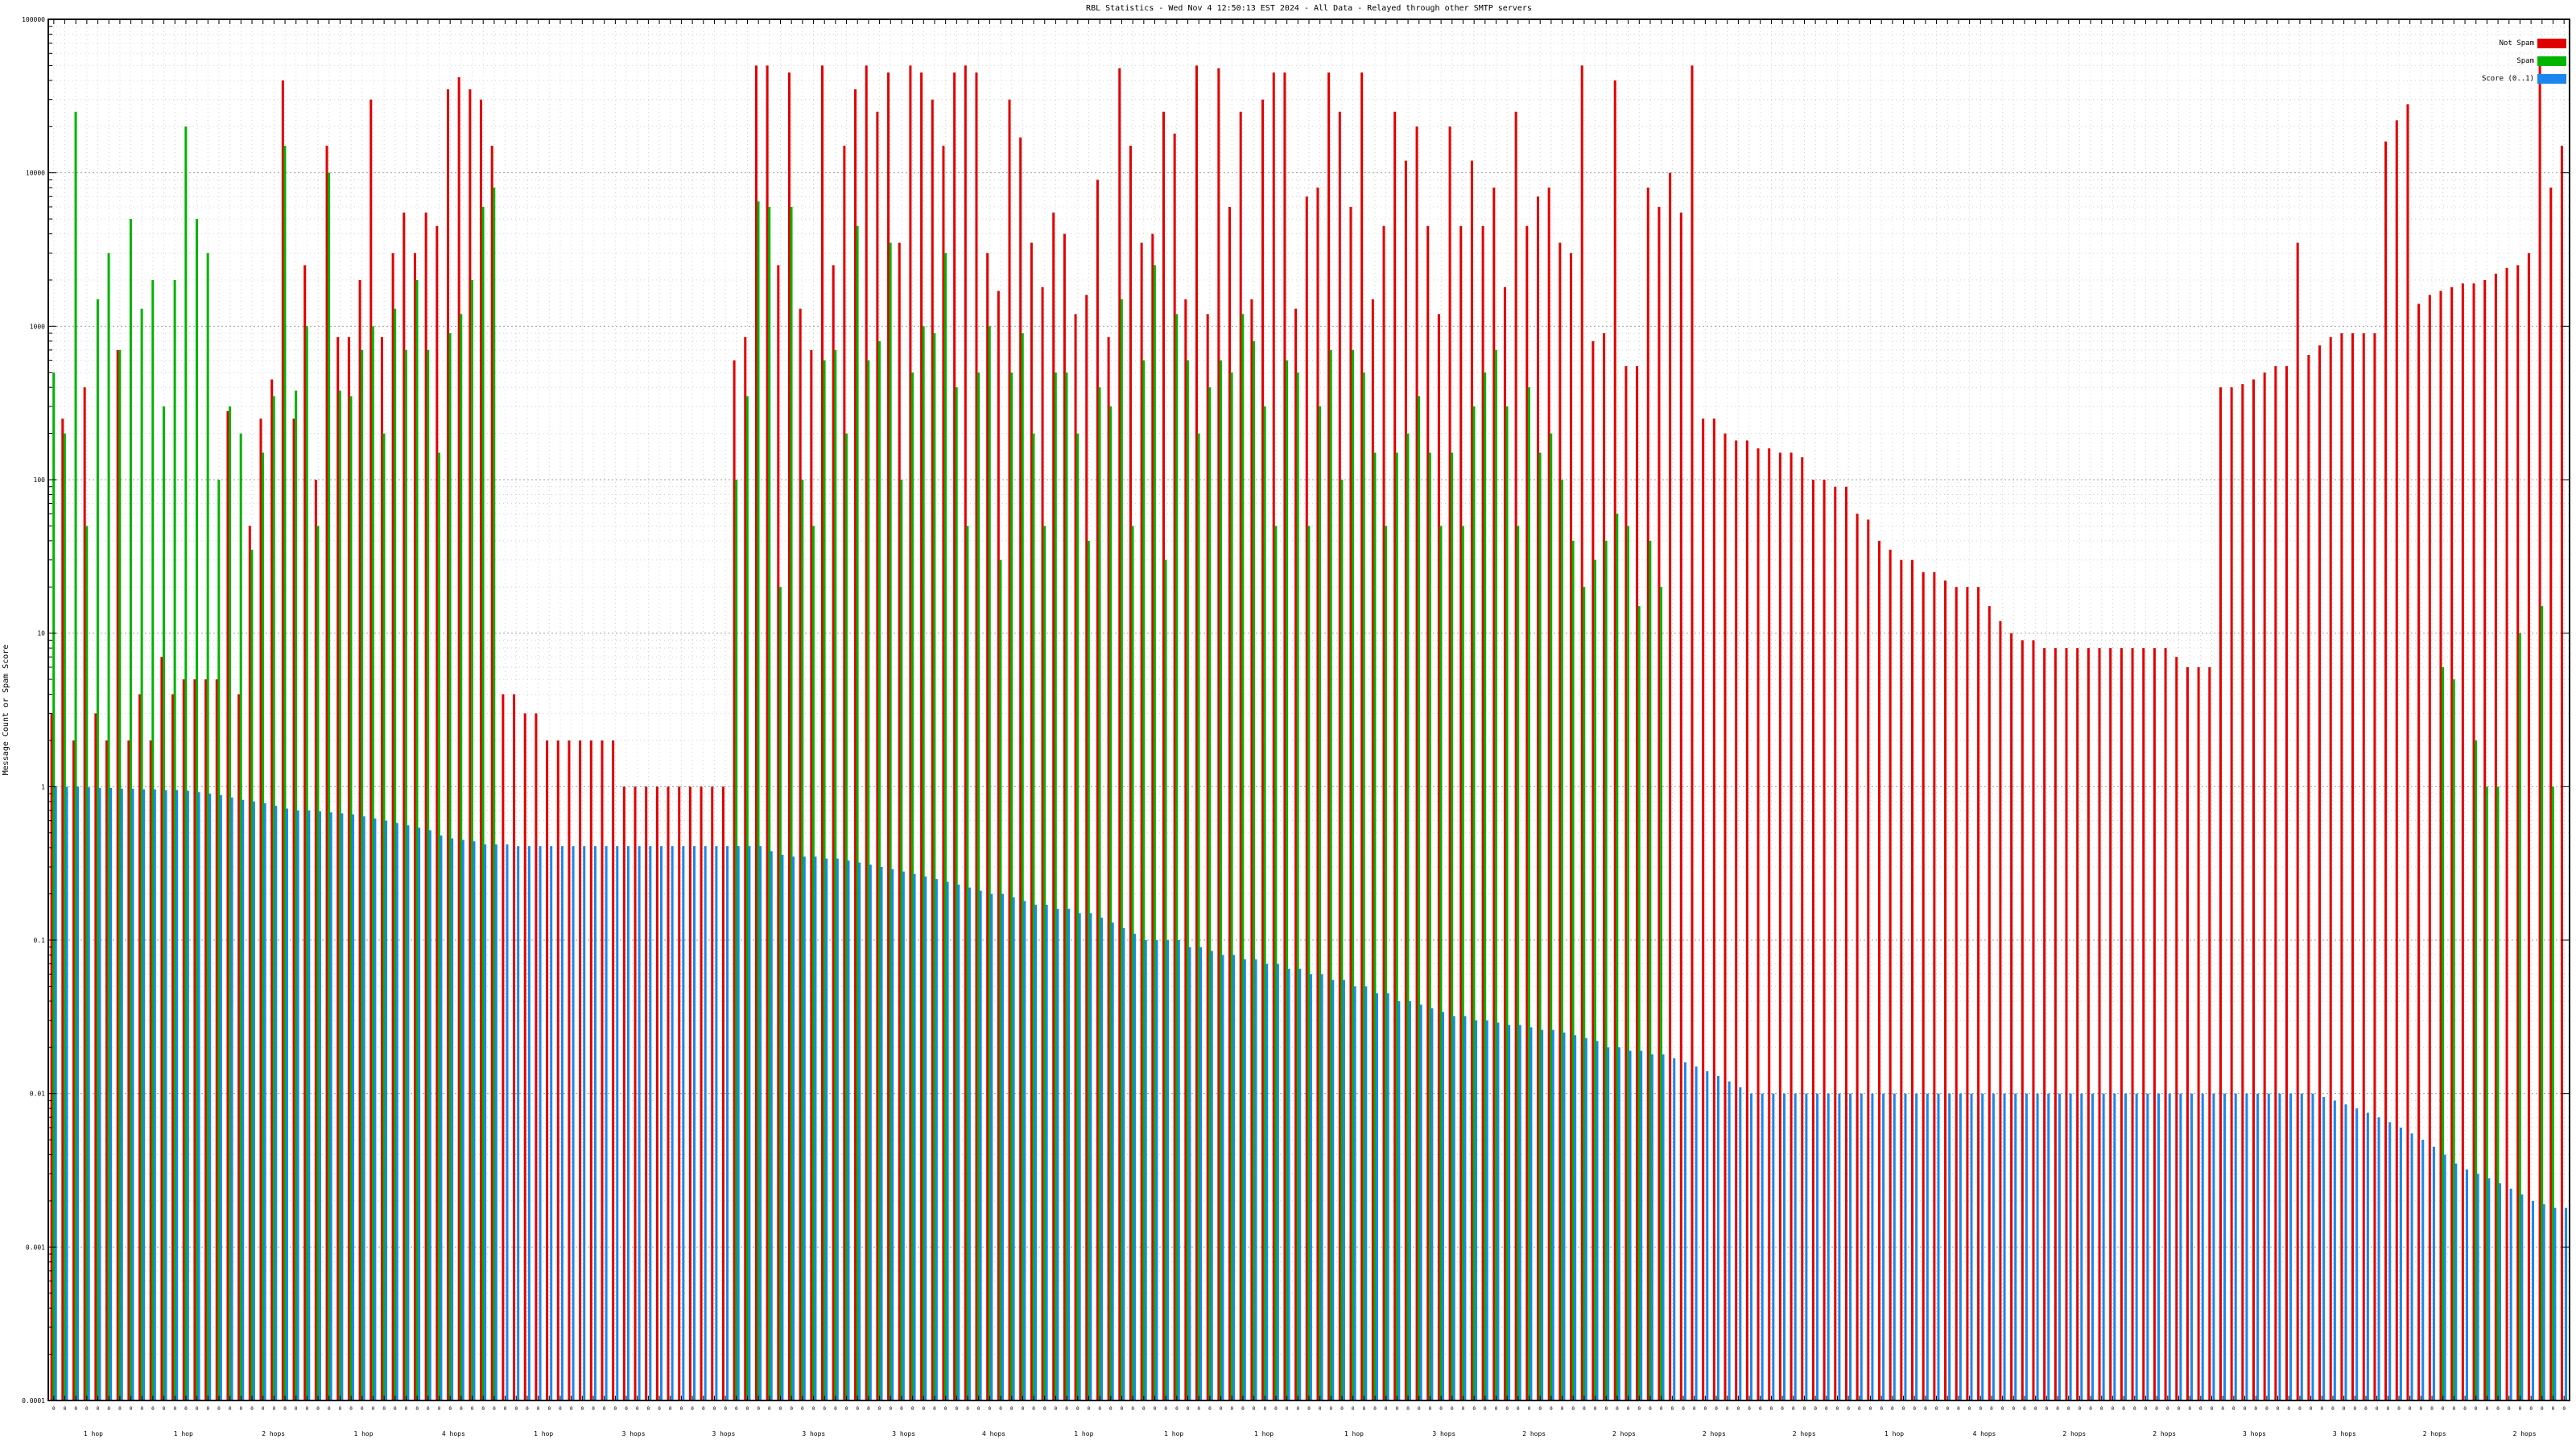  What do you see at coordinates (35, 1248) in the screenshot?
I see `y-tick-label: 0.001` at bounding box center [35, 1248].